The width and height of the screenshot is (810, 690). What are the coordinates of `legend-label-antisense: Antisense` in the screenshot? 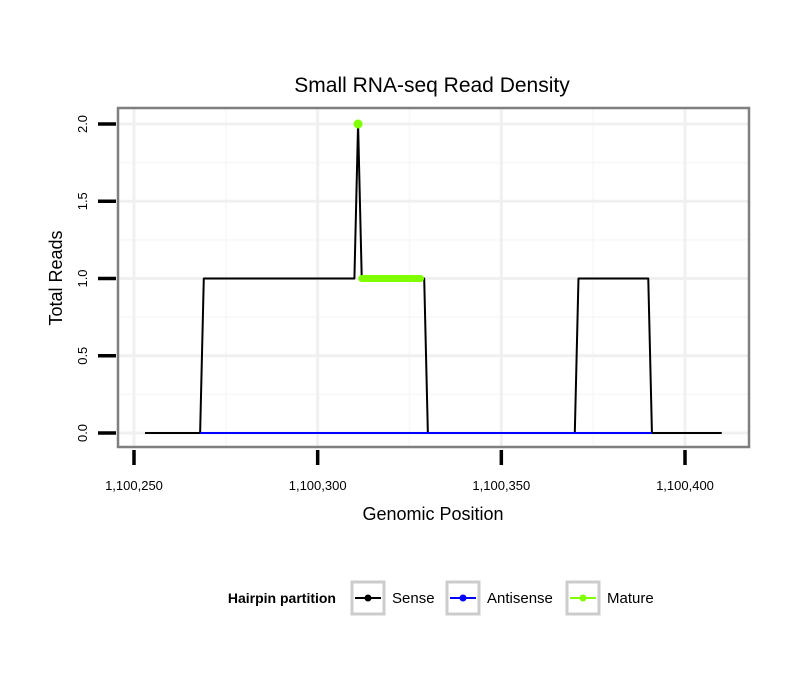 It's located at (520, 598).